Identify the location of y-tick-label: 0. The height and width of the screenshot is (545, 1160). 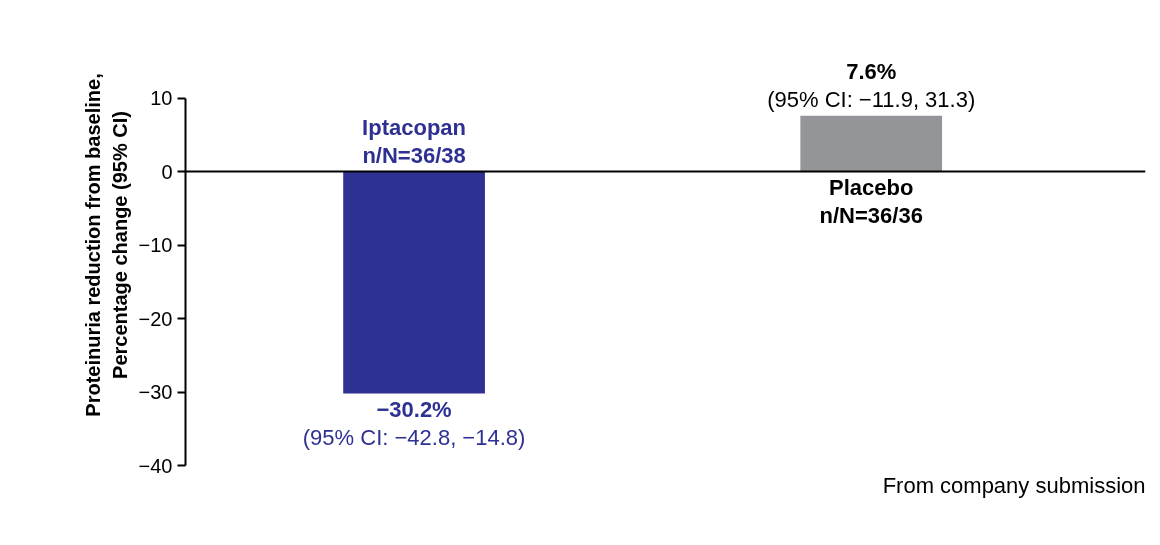
(167, 171).